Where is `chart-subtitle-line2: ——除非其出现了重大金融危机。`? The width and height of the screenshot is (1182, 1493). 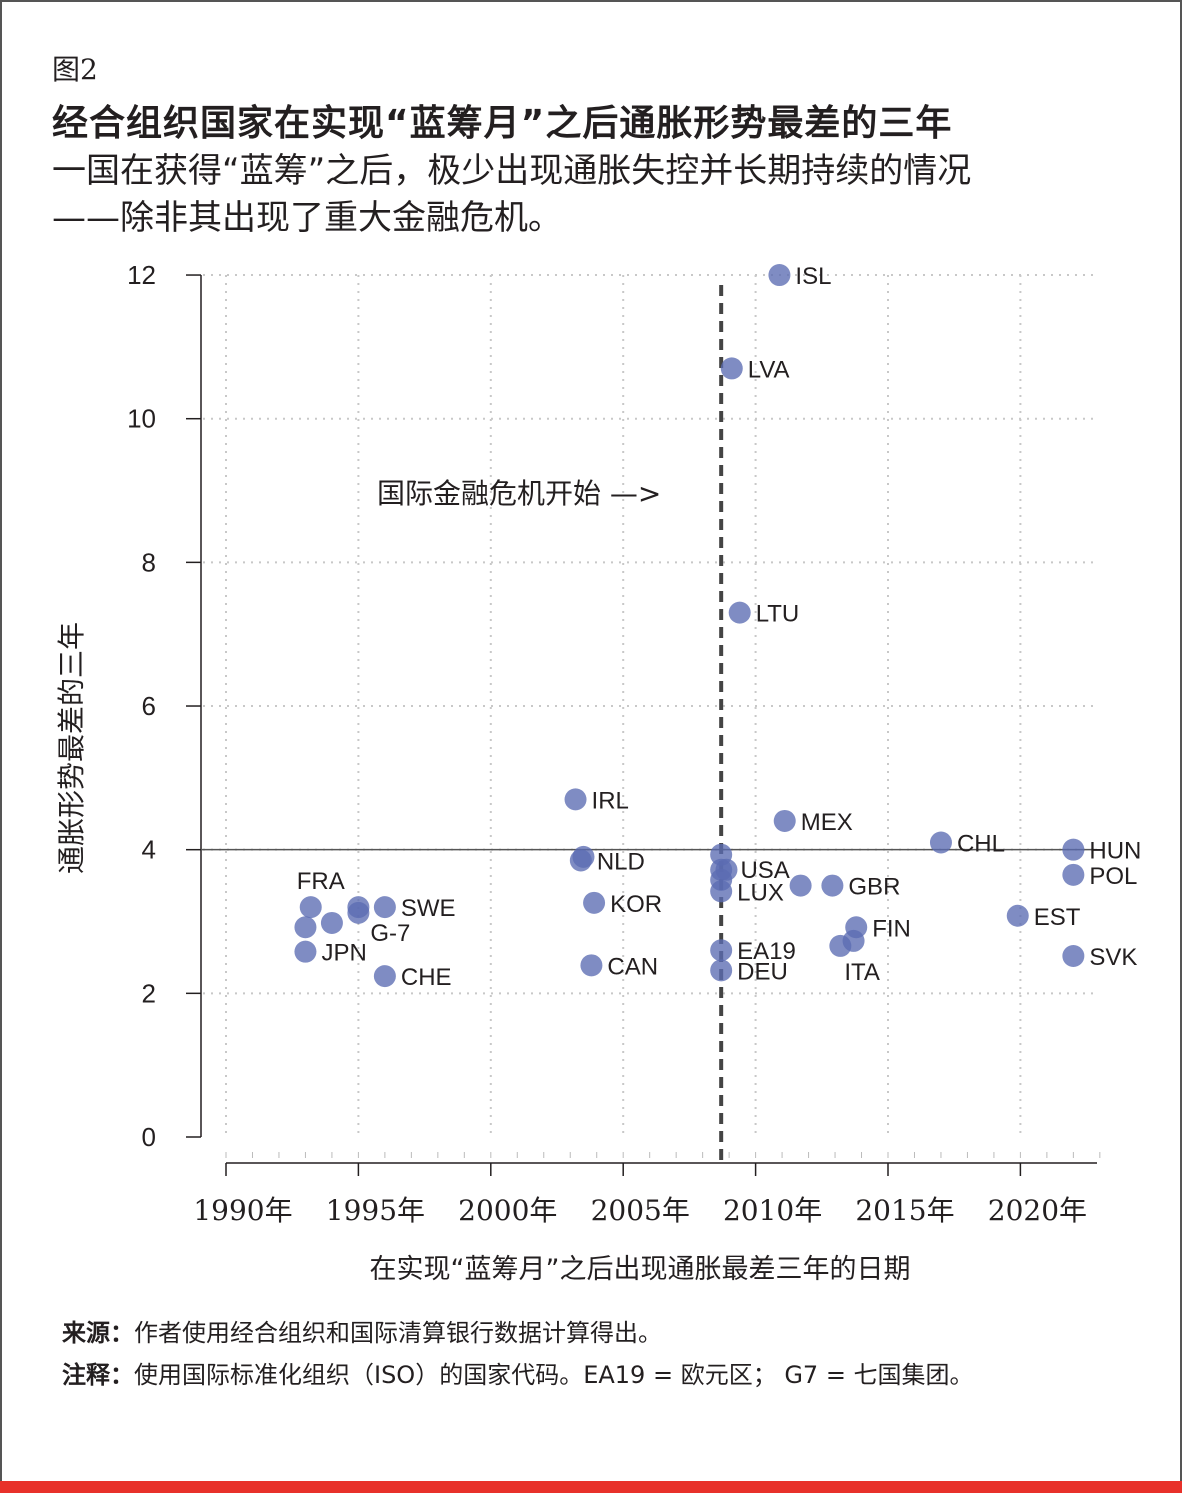
chart-subtitle-line2: ——除非其出现了重大金融危机。 is located at coordinates (307, 218).